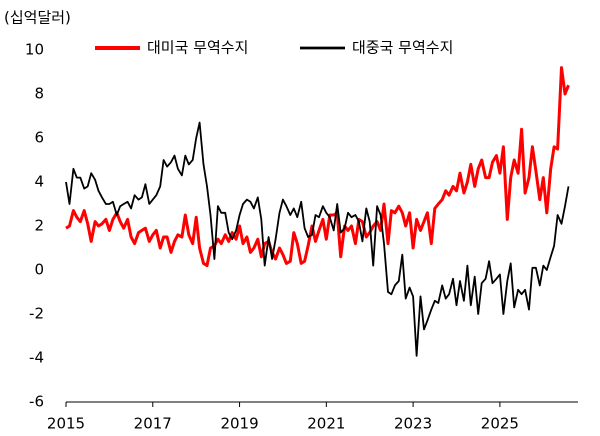 This screenshot has height=436, width=600. Describe the element at coordinates (153, 424) in the screenshot. I see `x-tick-label: 2017` at that location.